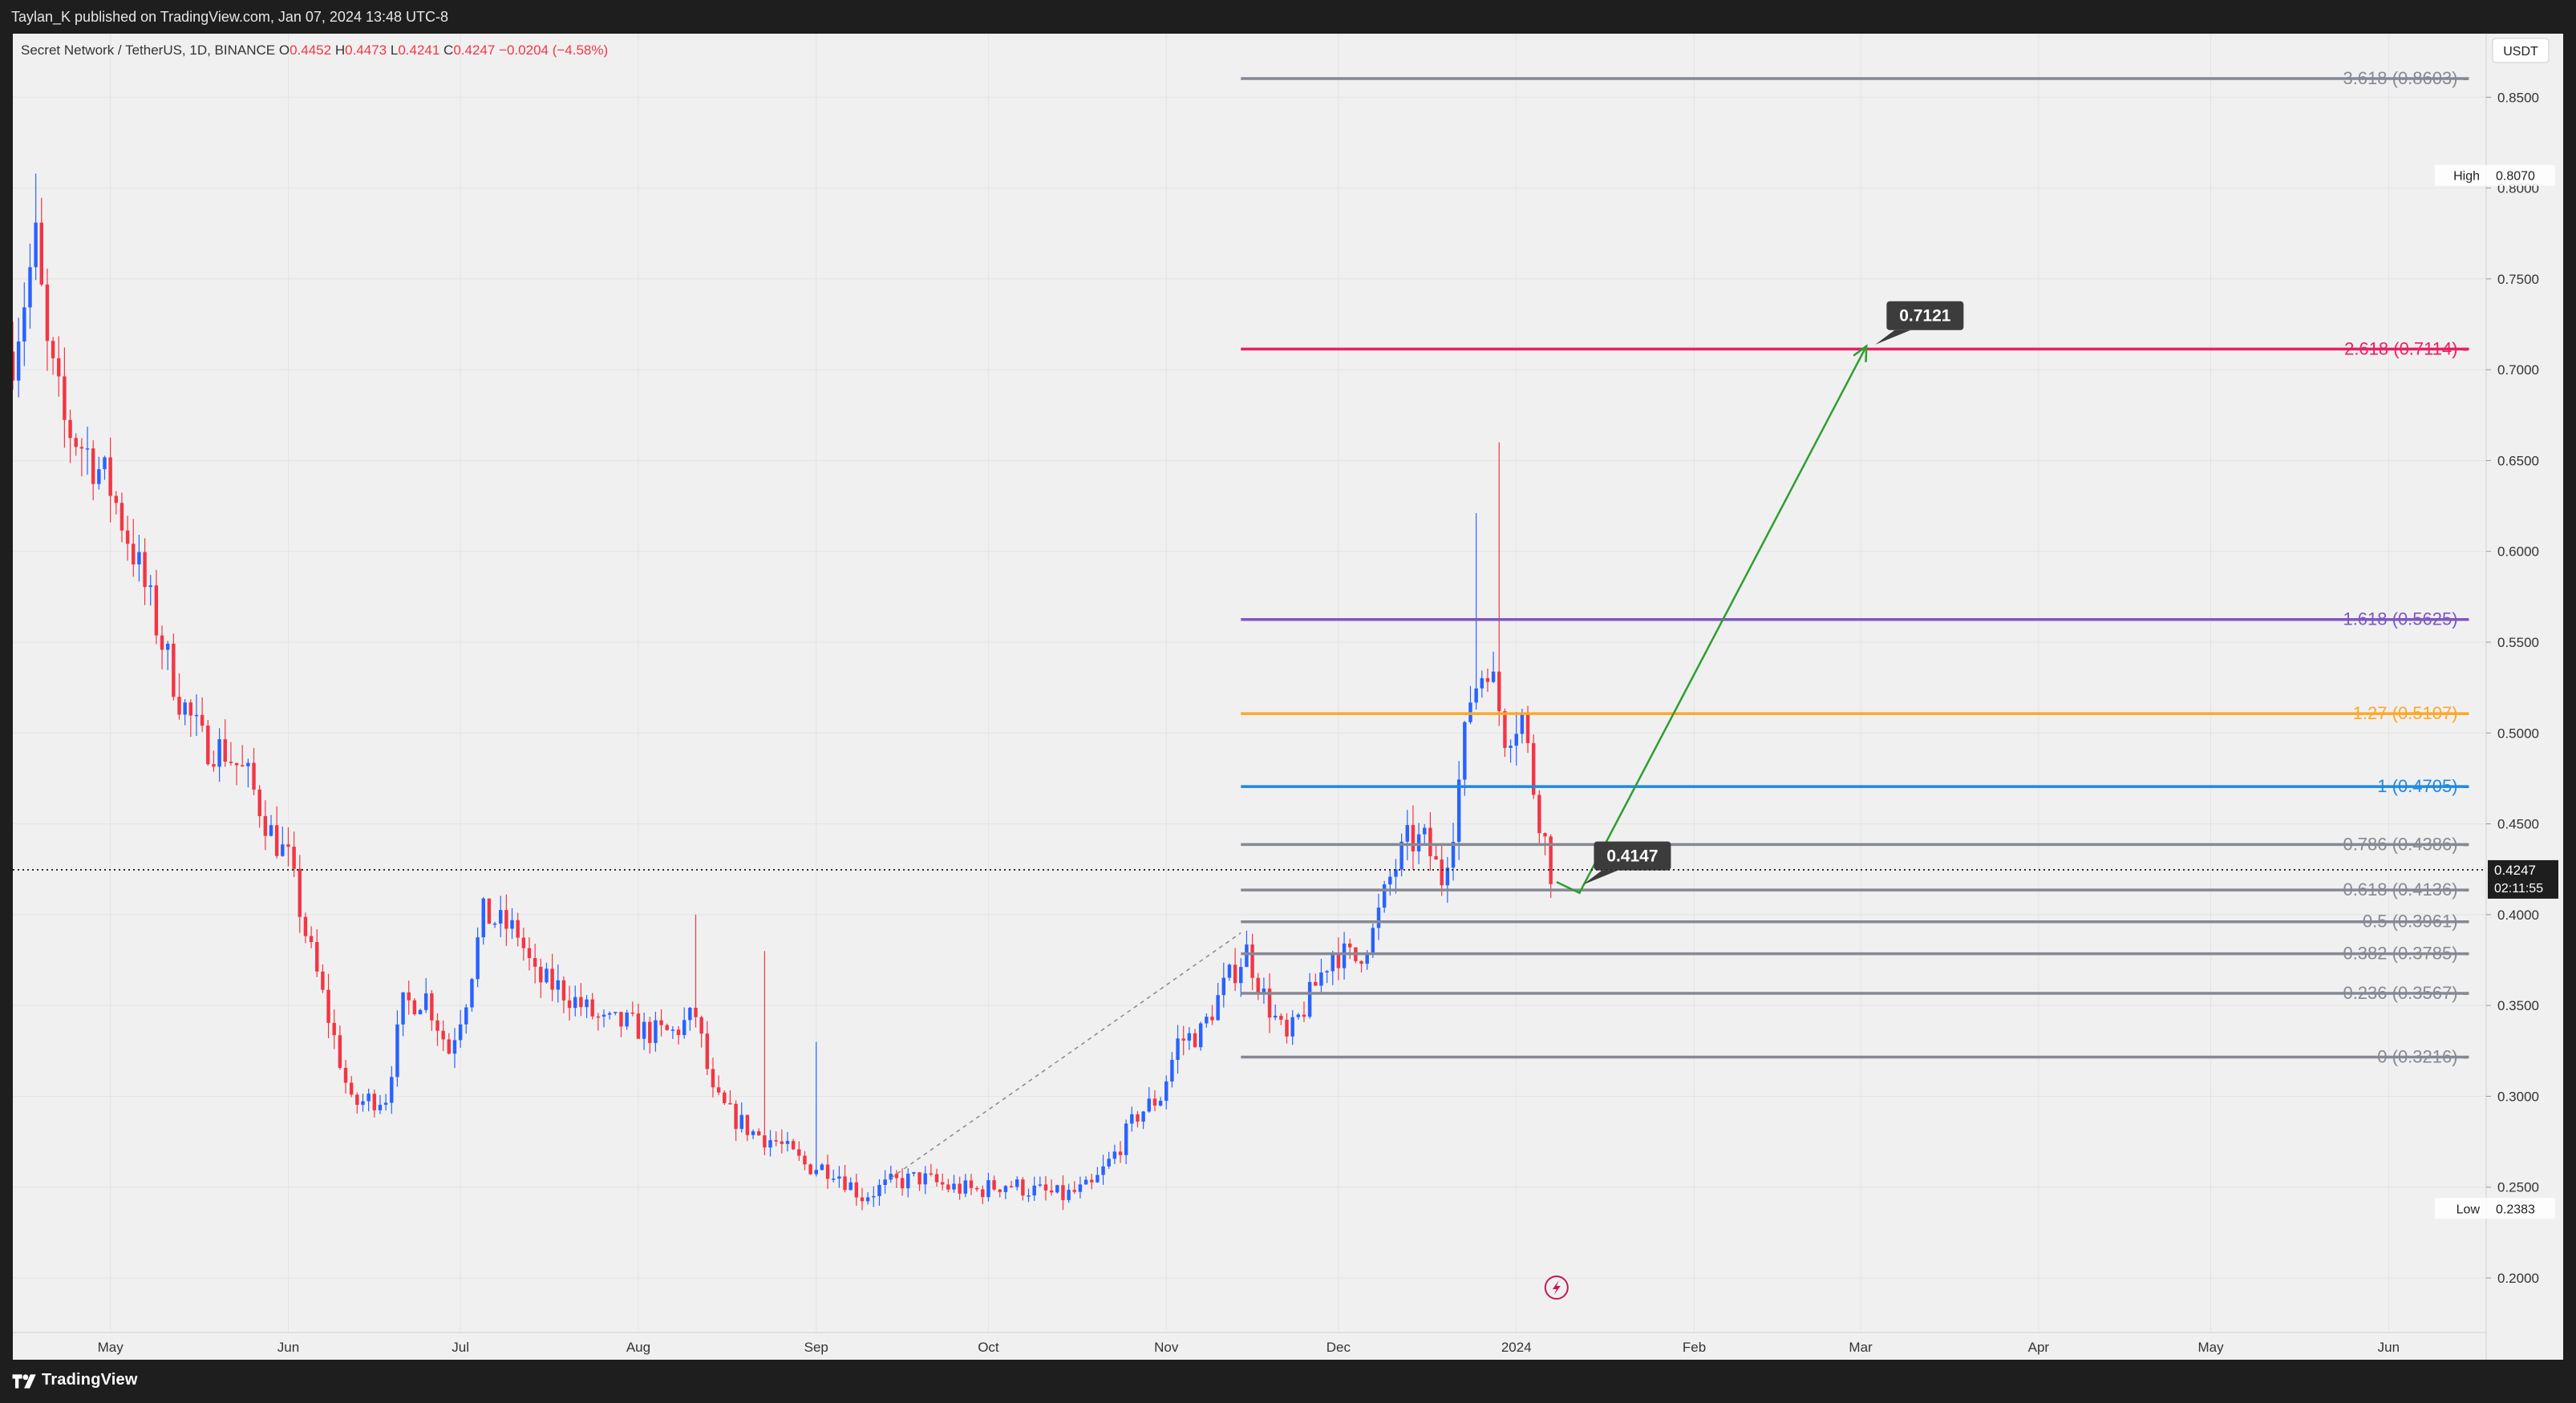  Describe the element at coordinates (1632, 857) in the screenshot. I see `callout-label: 0.4147` at that location.